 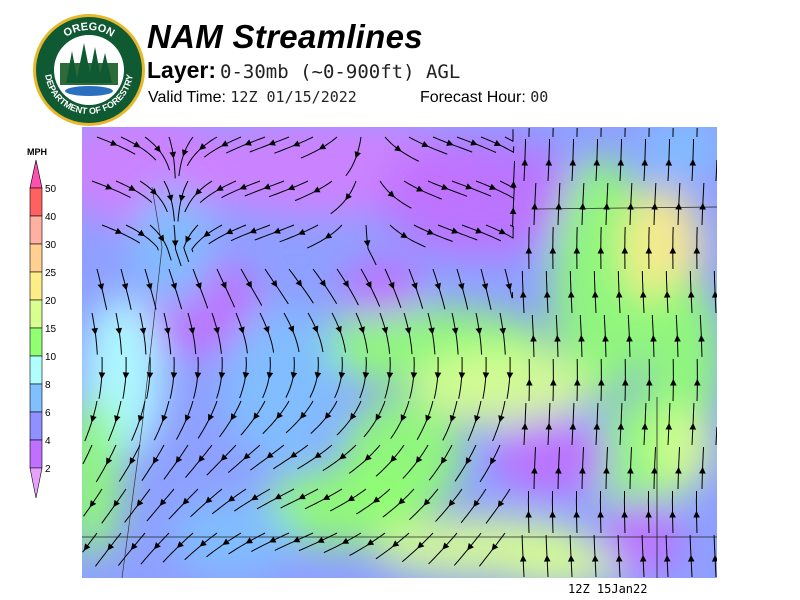 What do you see at coordinates (89, 70) in the screenshot?
I see `oregon-forestry-logo: OREGON DEPARTMENT OF FORESTRY` at bounding box center [89, 70].